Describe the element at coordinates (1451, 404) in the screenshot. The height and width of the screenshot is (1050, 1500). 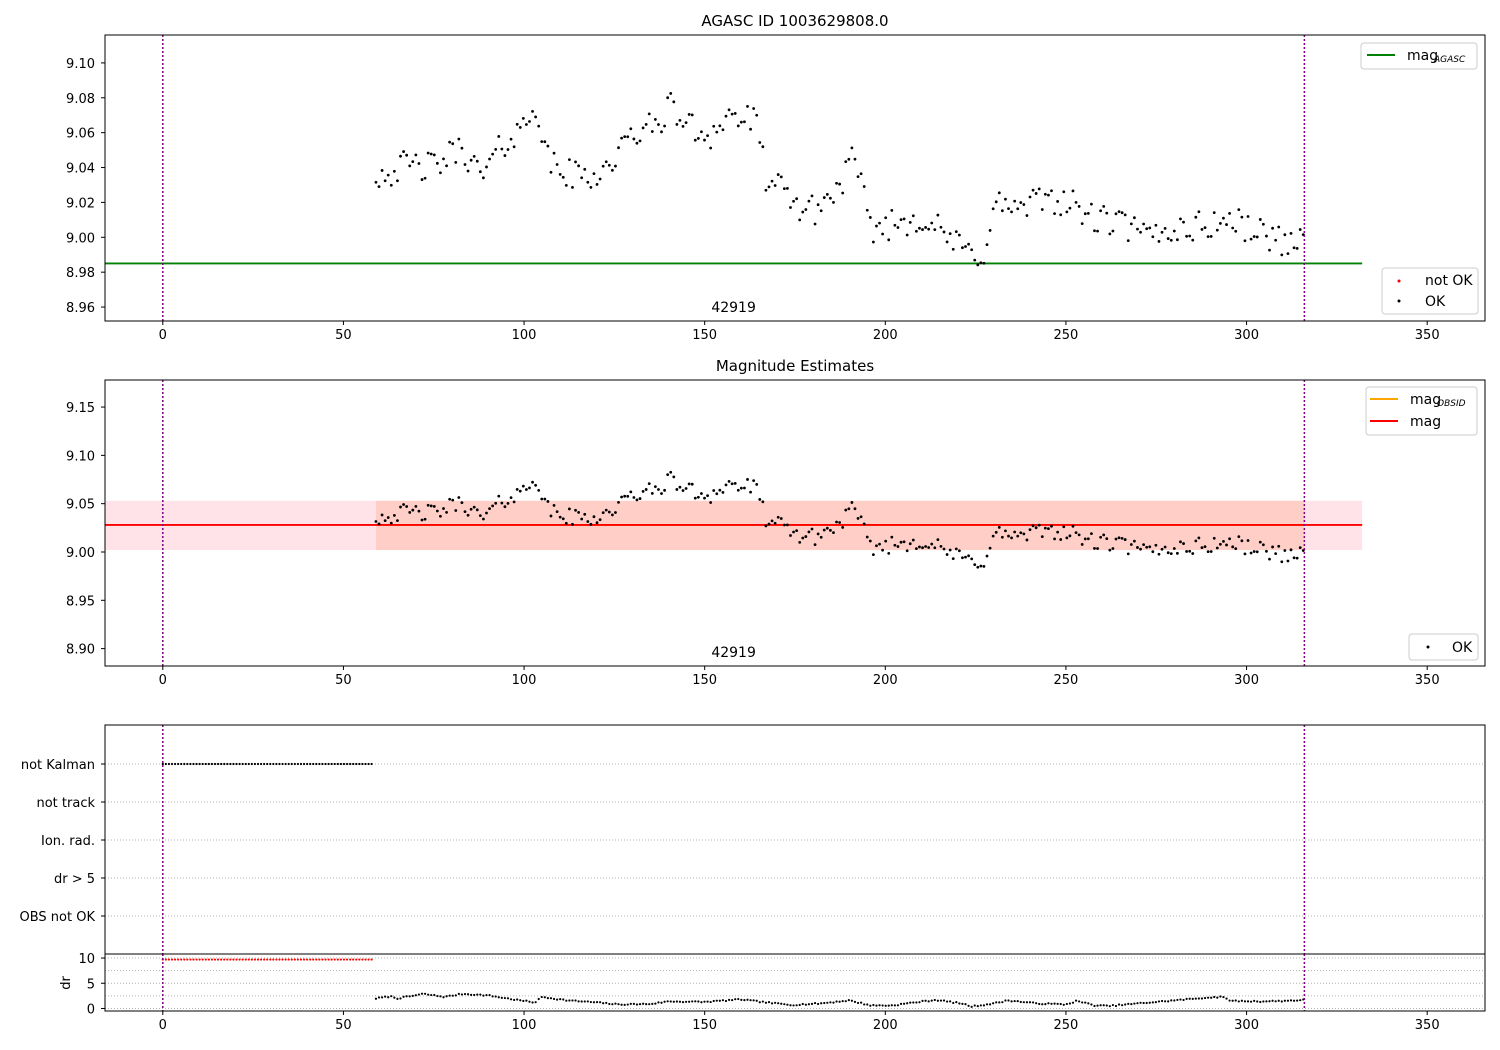
I see `legend-sub-obsid: OBSID` at that location.